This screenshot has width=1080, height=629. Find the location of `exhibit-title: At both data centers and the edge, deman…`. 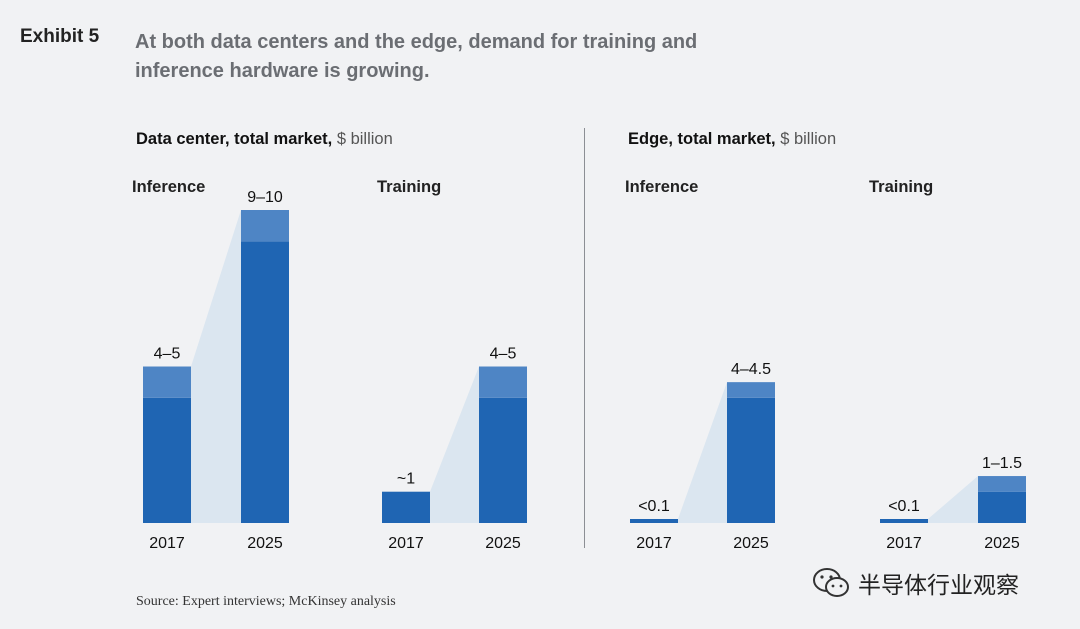

exhibit-title: At both data centers and the edge, deman… is located at coordinates (495, 57).